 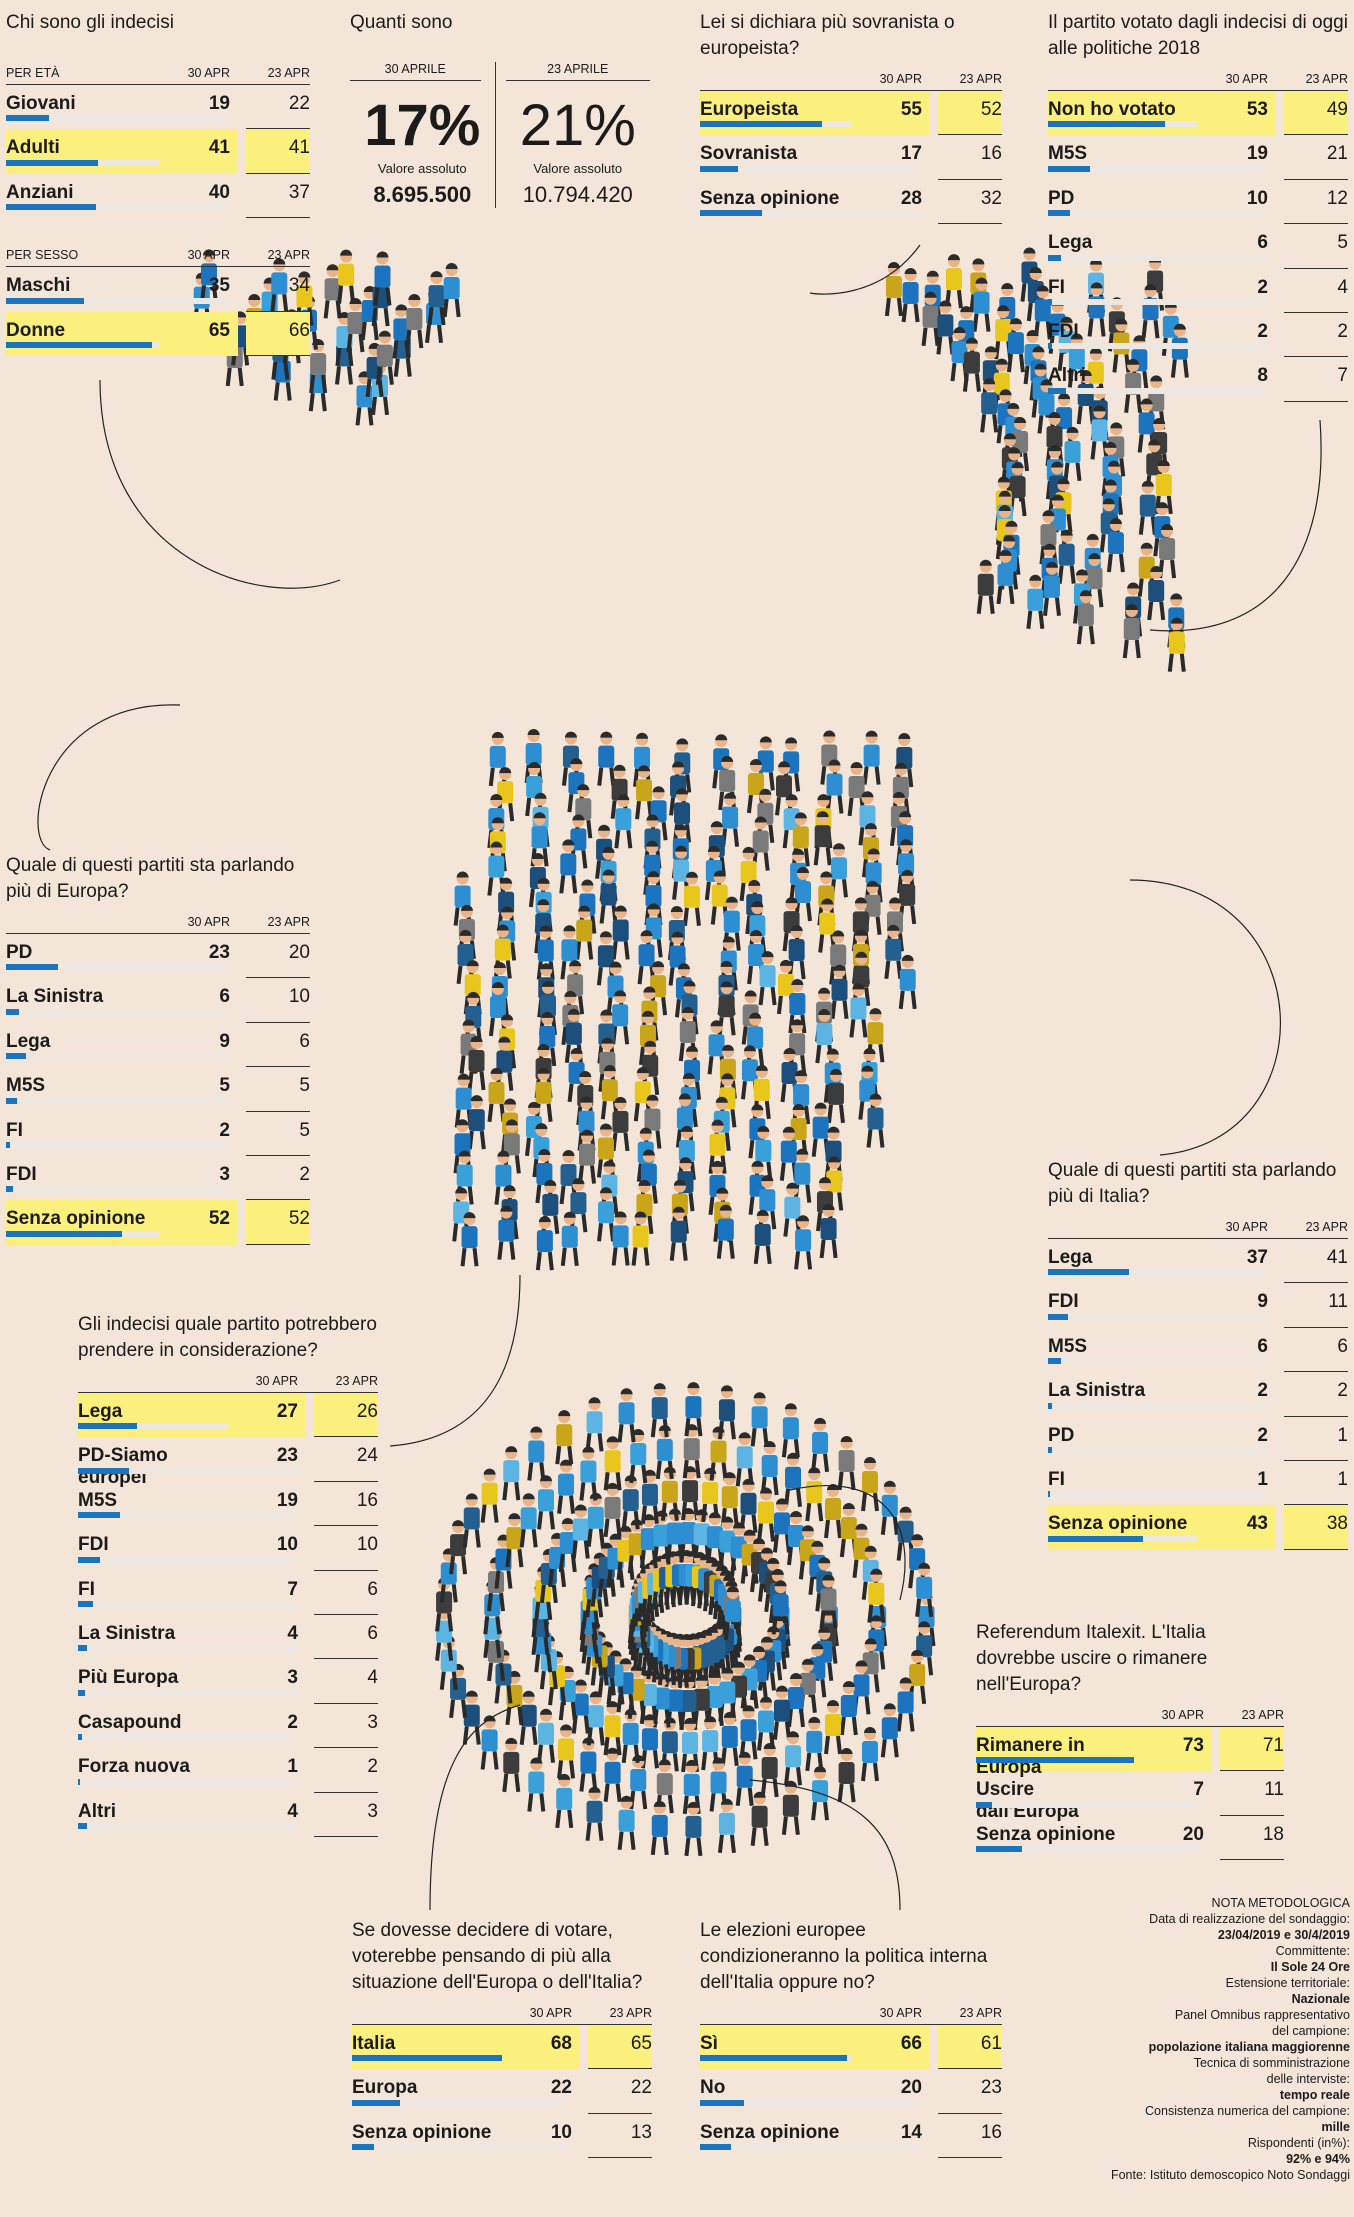 What do you see at coordinates (911, 2088) in the screenshot?
I see `value-30-apr: 20` at bounding box center [911, 2088].